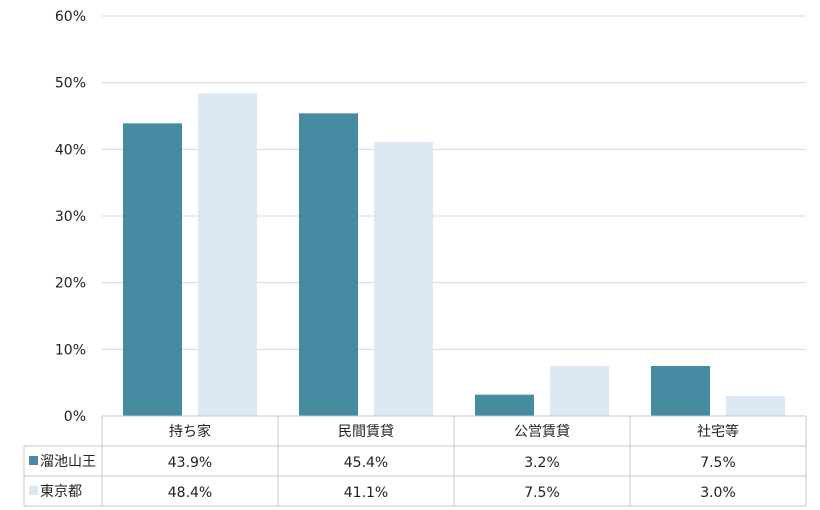 This screenshot has height=510, width=820. What do you see at coordinates (718, 493) in the screenshot?
I see `data-label: 3.0%` at bounding box center [718, 493].